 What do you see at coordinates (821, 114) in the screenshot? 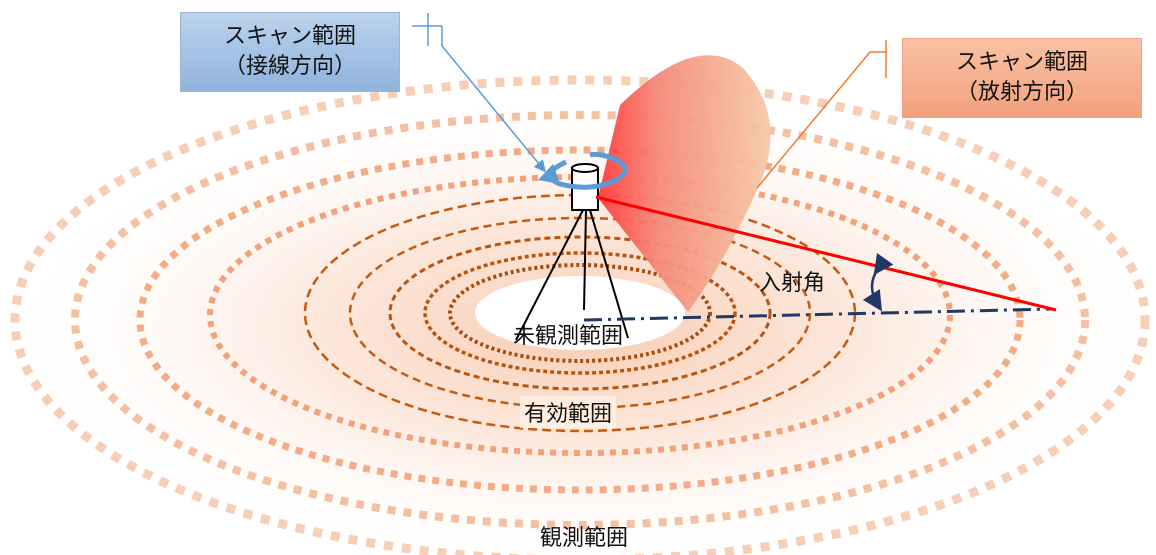
I see `radial-callout-leader` at bounding box center [821, 114].